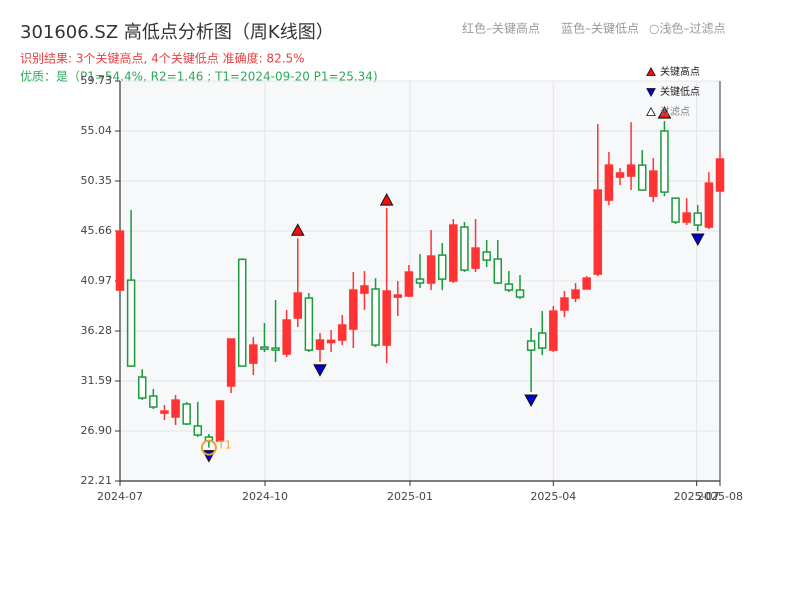 This screenshot has width=800, height=600. What do you see at coordinates (680, 71) in the screenshot?
I see `legend-label: 关键高点` at bounding box center [680, 71].